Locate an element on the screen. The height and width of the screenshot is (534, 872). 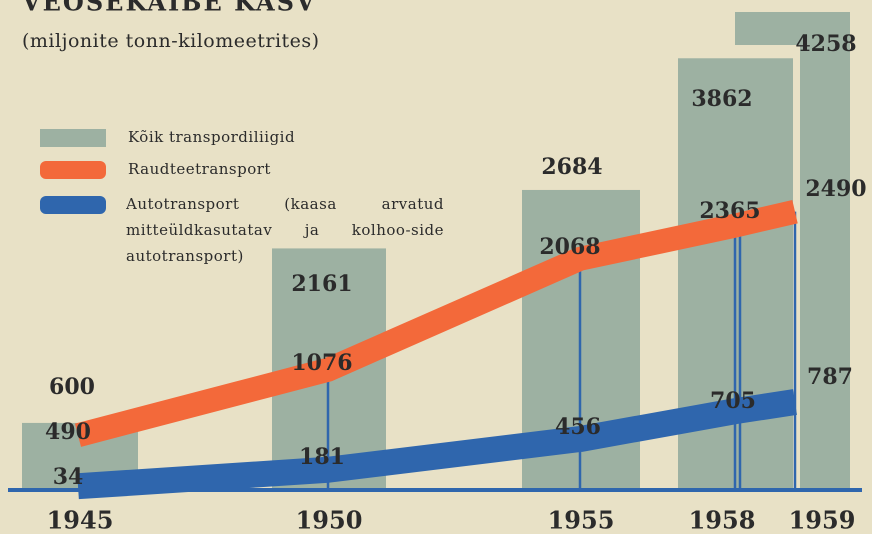
x-tick-label: 1950 is located at coordinates (329, 520).